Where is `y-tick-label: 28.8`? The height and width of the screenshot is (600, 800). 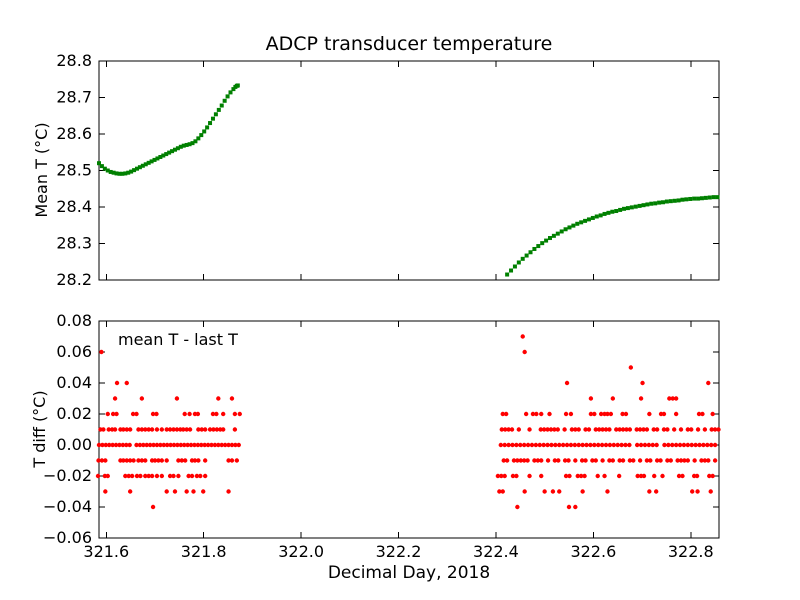 y-tick-label: 28.8 is located at coordinates (74, 60).